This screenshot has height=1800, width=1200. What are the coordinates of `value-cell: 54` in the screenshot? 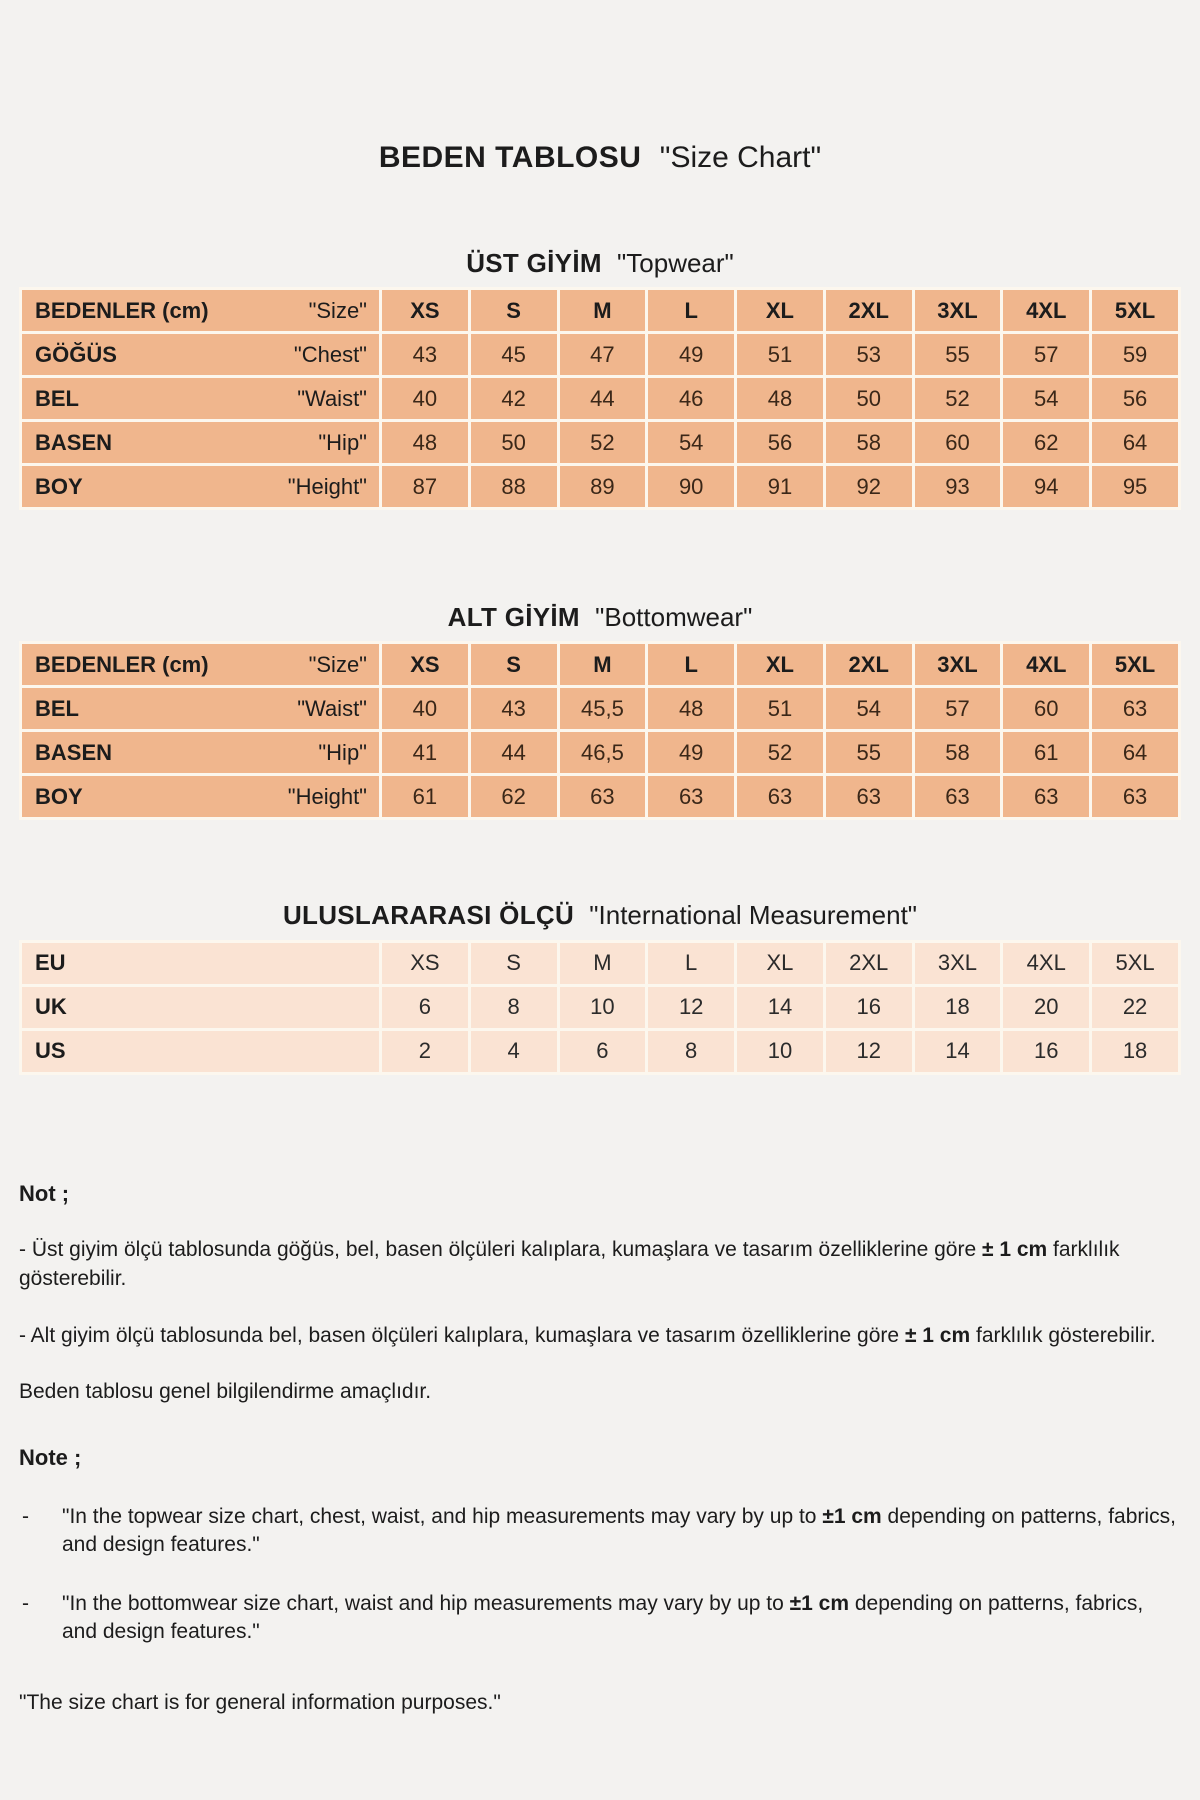 It's located at (1046, 399).